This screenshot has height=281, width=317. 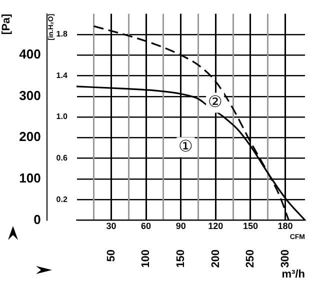 I want to click on x2-tick-label: 100, so click(x=146, y=258).